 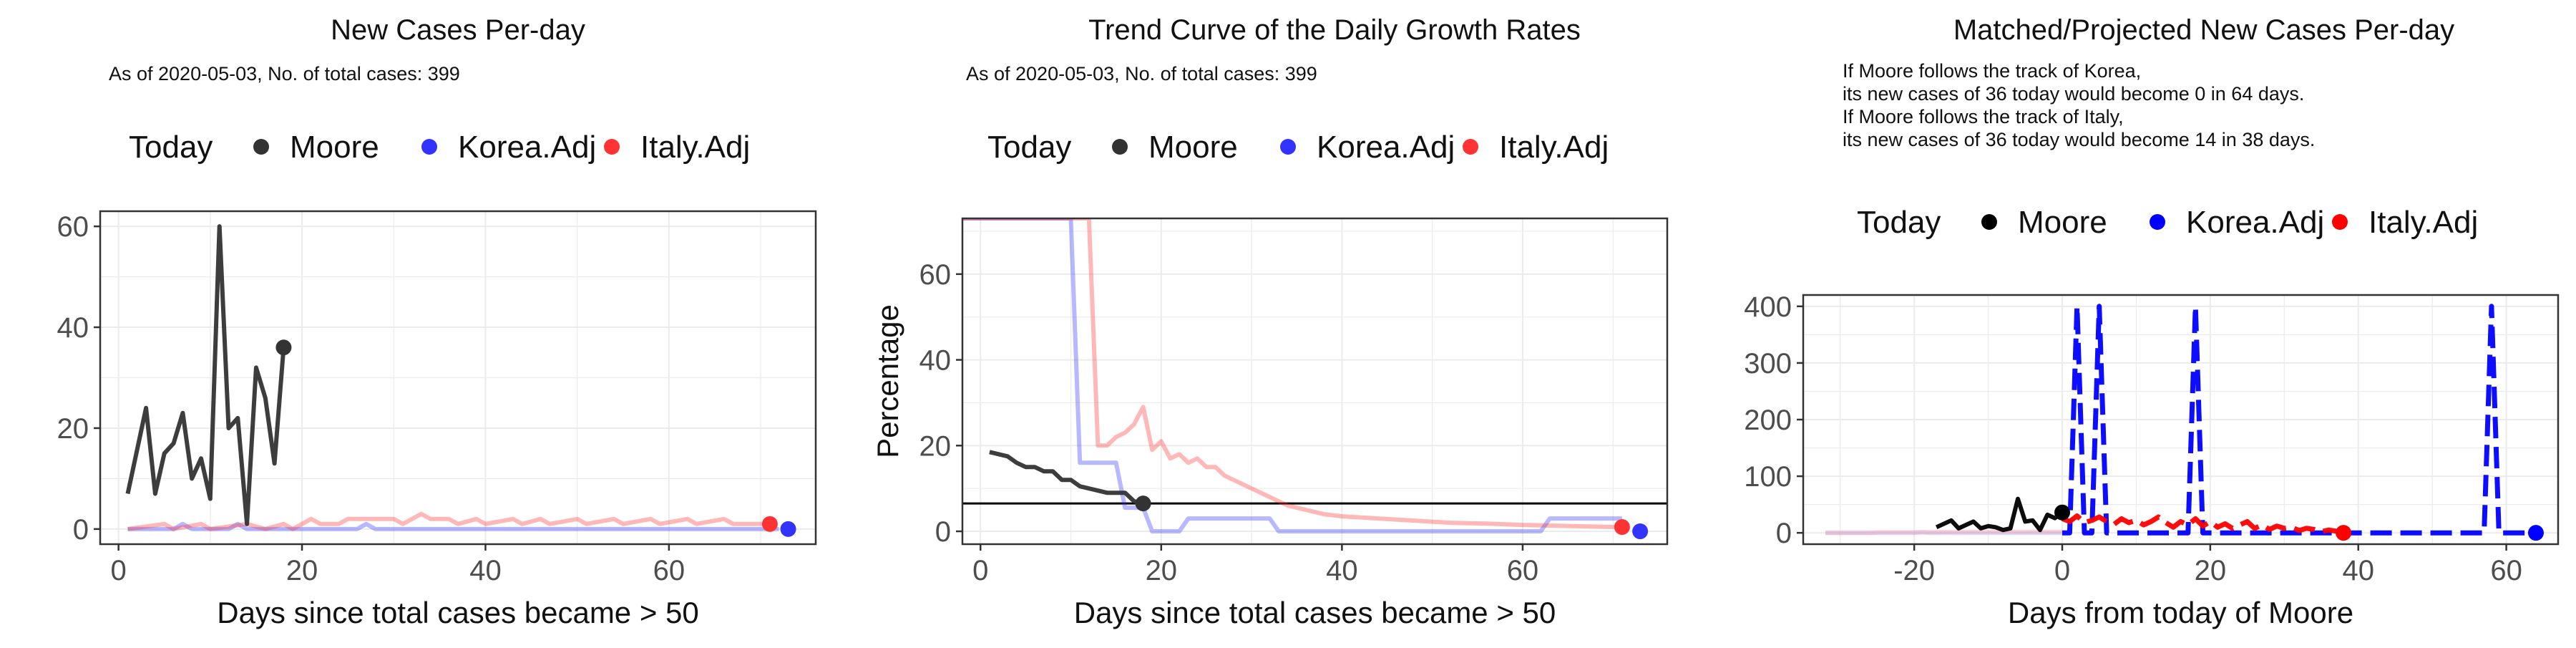 I want to click on chart-subtitle: If Moore follows the track of Korea,, so click(x=1992, y=71).